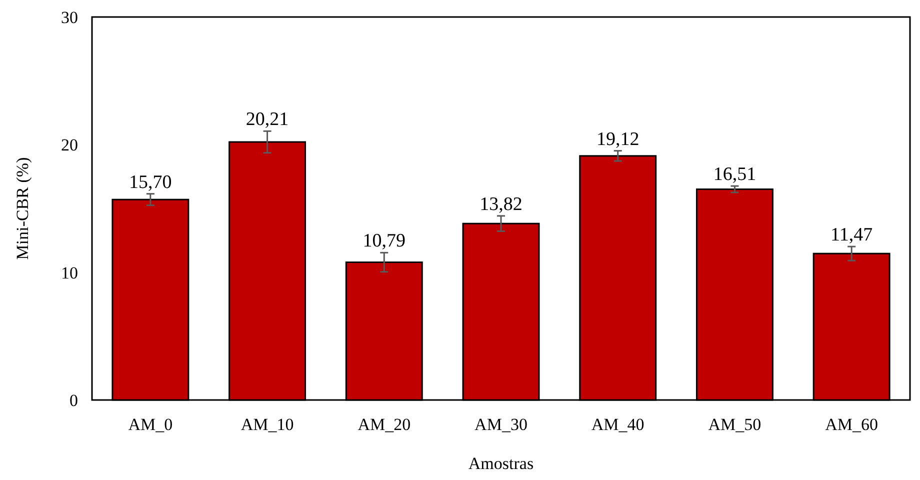  What do you see at coordinates (22, 208) in the screenshot?
I see `y-axis-title: Mini-CBR (%)` at bounding box center [22, 208].